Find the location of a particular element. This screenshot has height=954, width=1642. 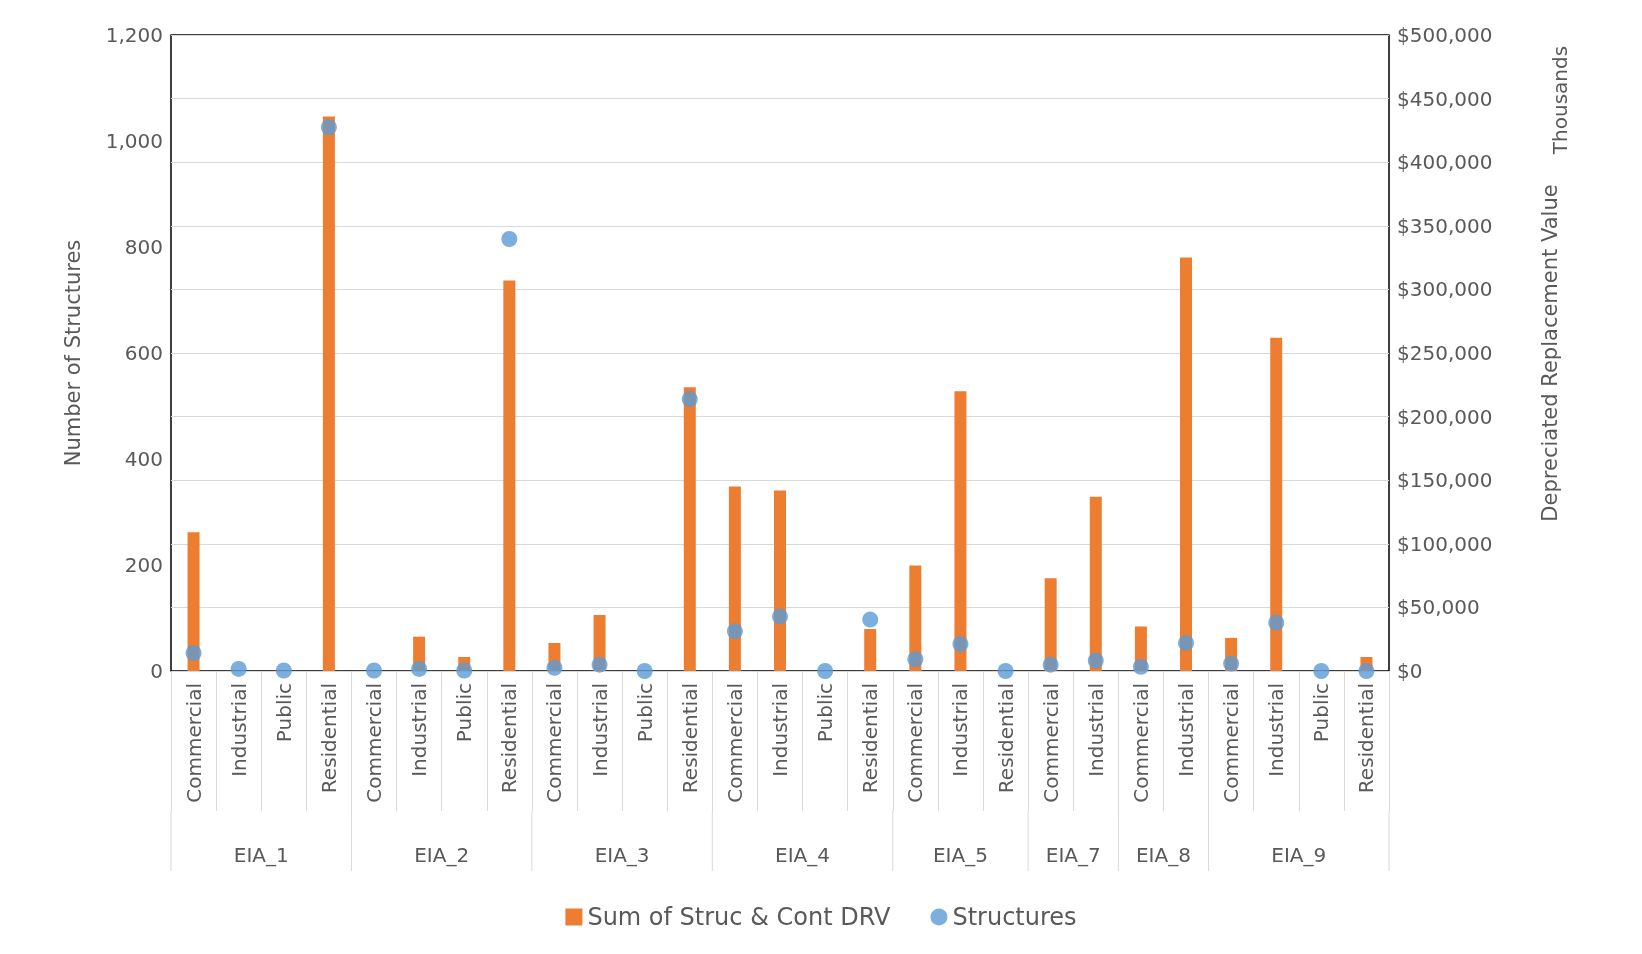

legend-label: Sum of Struc & Cont DRV is located at coordinates (739, 917).